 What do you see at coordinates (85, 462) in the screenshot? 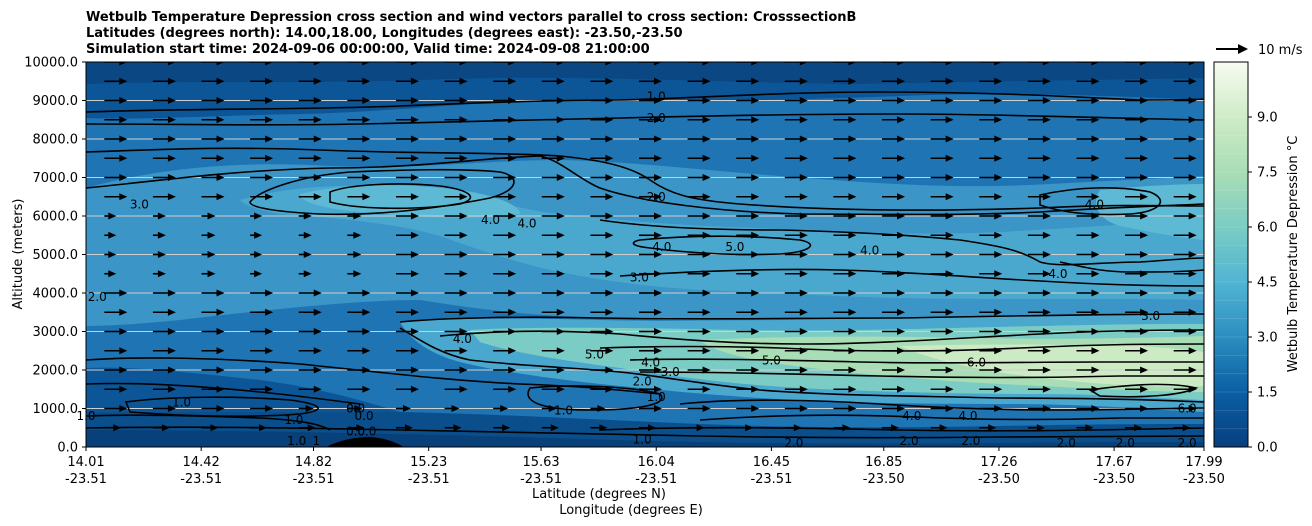
I see `x-tick-label-lat: 14.01` at bounding box center [85, 462].